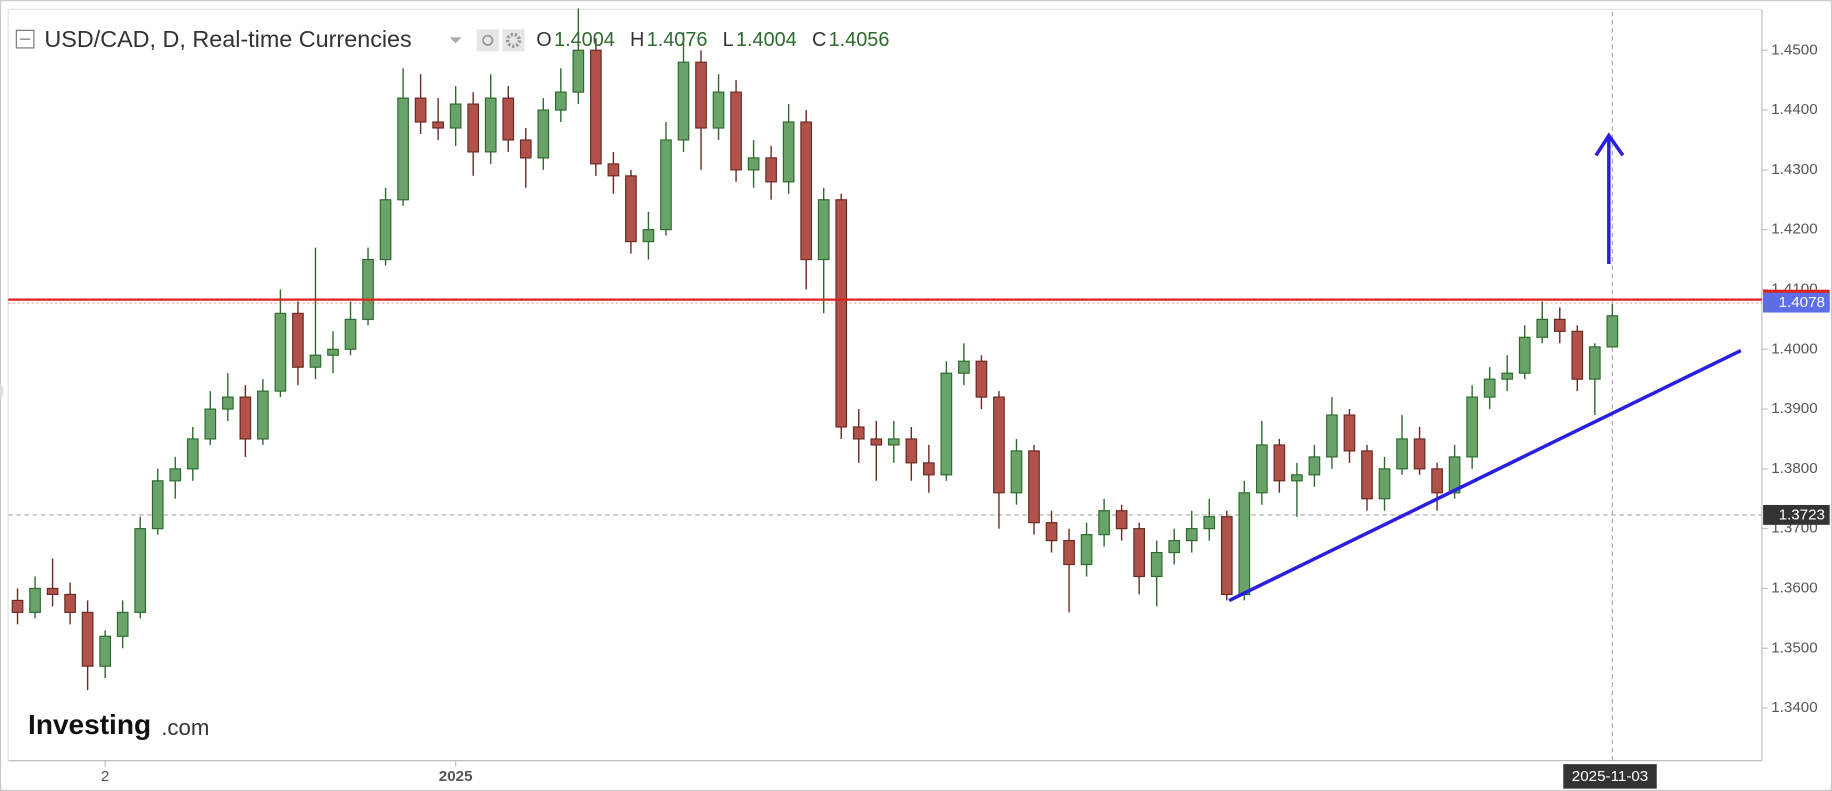  I want to click on settings-icon, so click(513, 40).